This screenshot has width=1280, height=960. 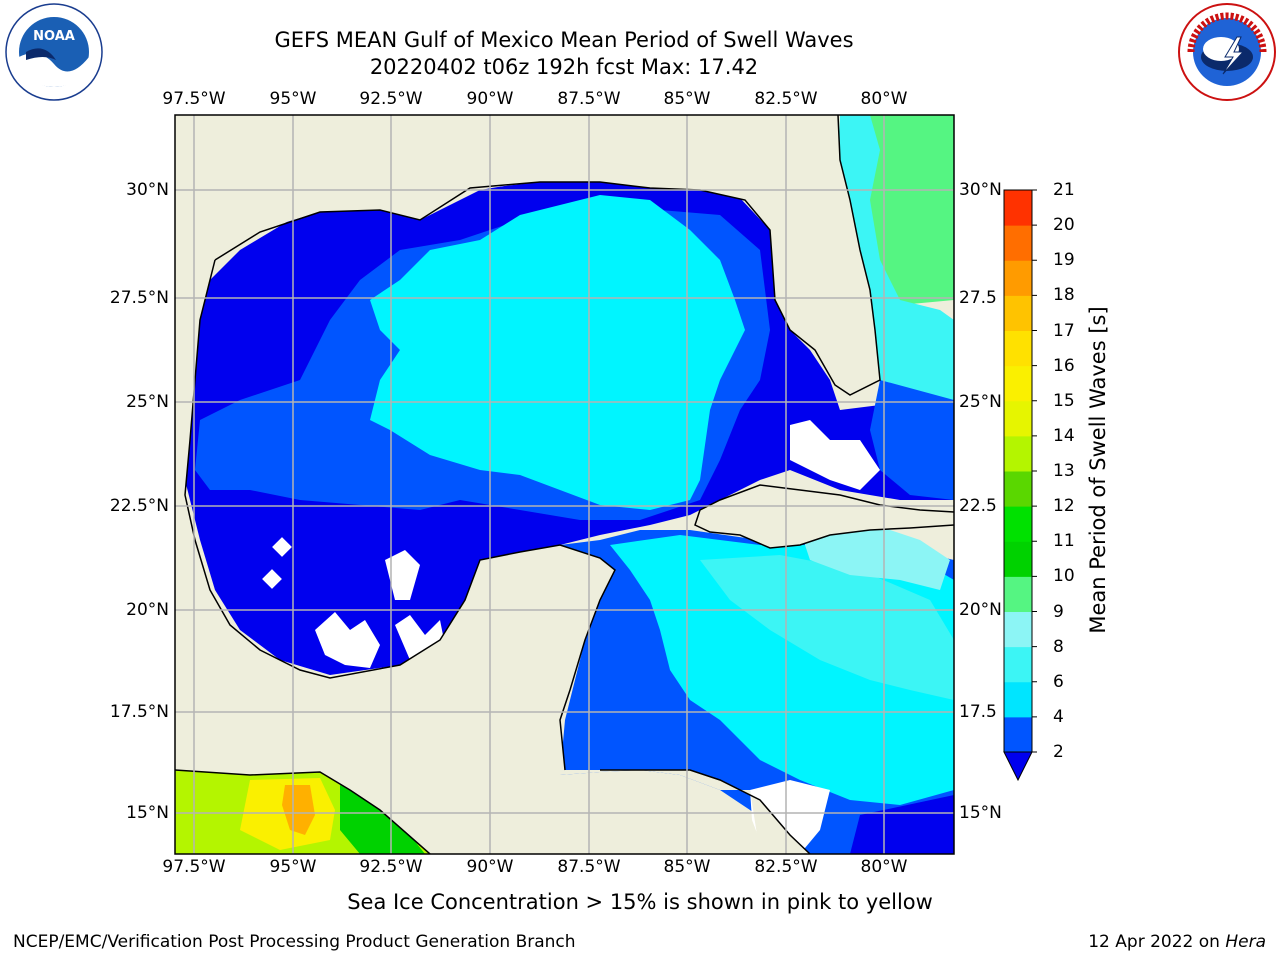 I want to click on lat-label-right: 15°N, so click(x=980, y=813).